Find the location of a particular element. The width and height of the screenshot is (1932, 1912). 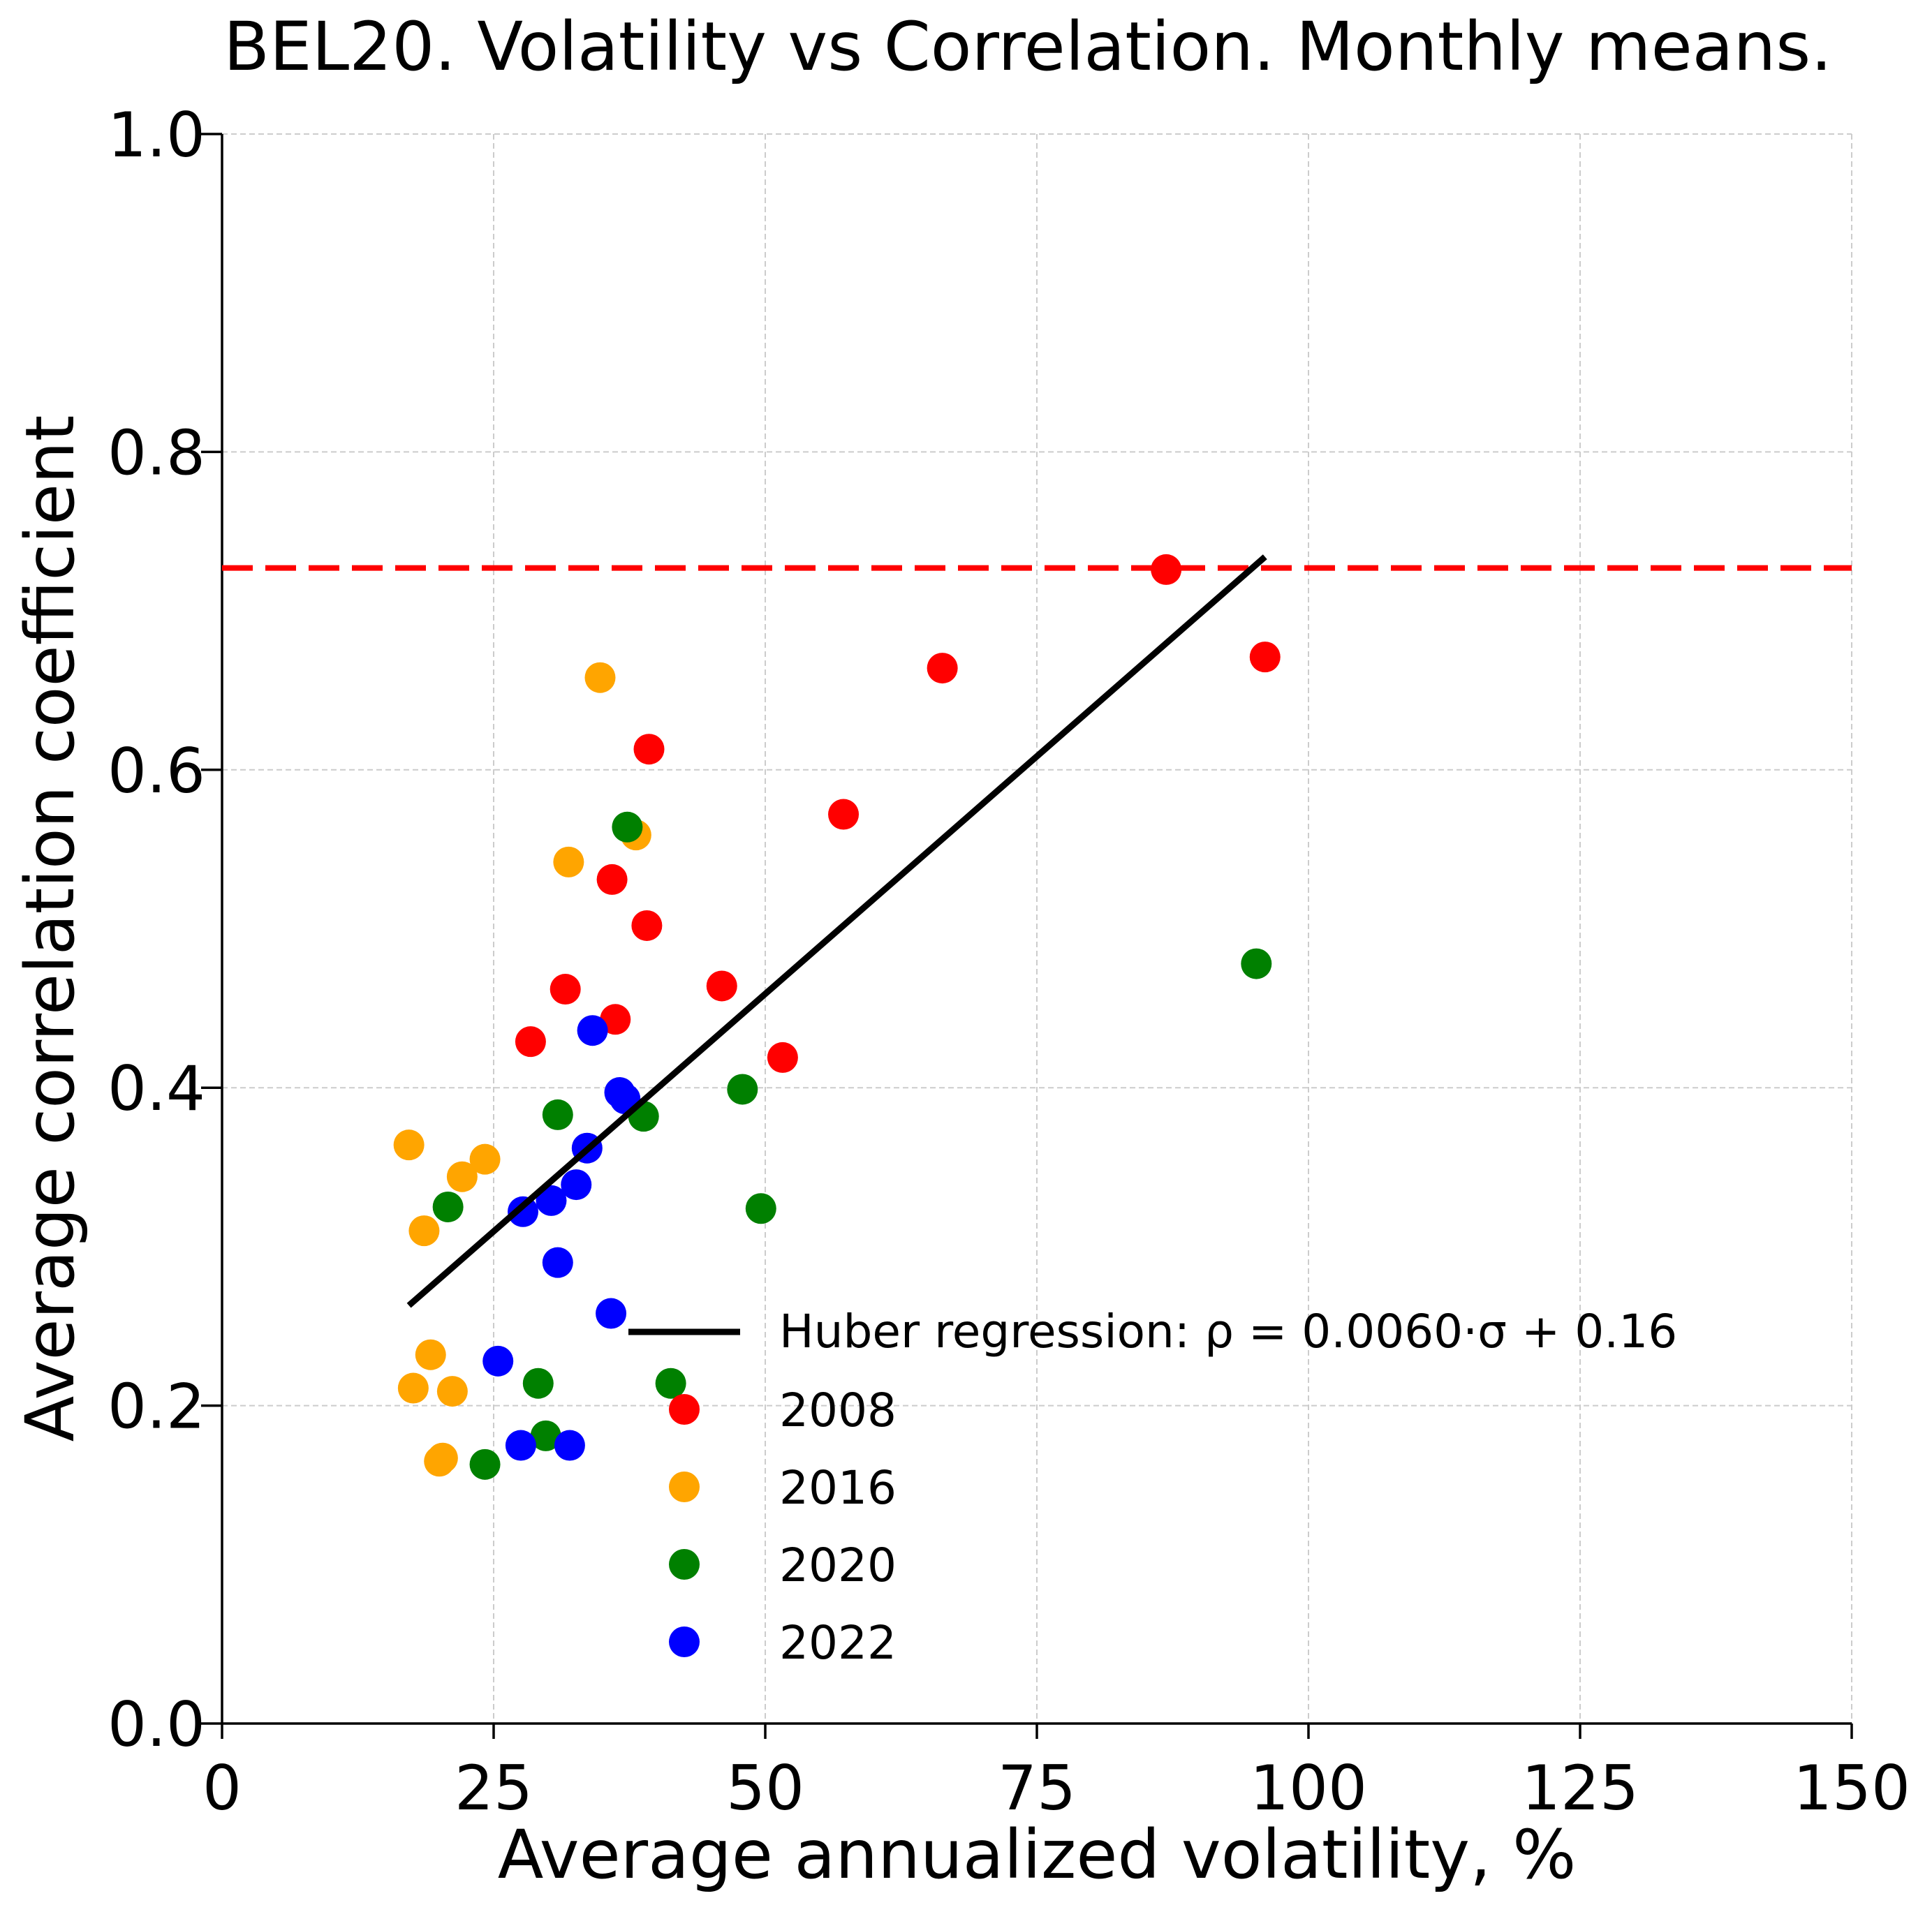

legend-label-2022: 2022 is located at coordinates (838, 1643).